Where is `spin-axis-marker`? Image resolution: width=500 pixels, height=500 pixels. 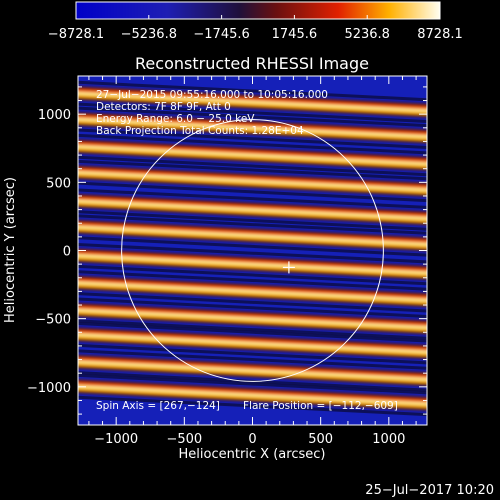
spin-axis-marker is located at coordinates (288, 267).